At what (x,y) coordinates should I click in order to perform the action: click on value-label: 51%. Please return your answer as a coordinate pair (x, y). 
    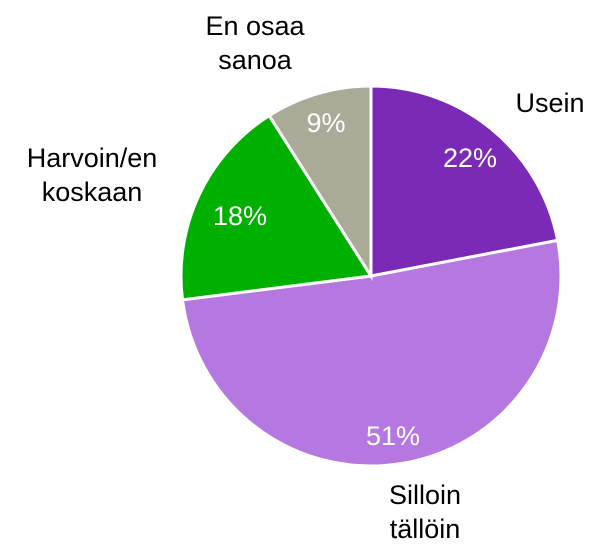
    Looking at the image, I should click on (393, 436).